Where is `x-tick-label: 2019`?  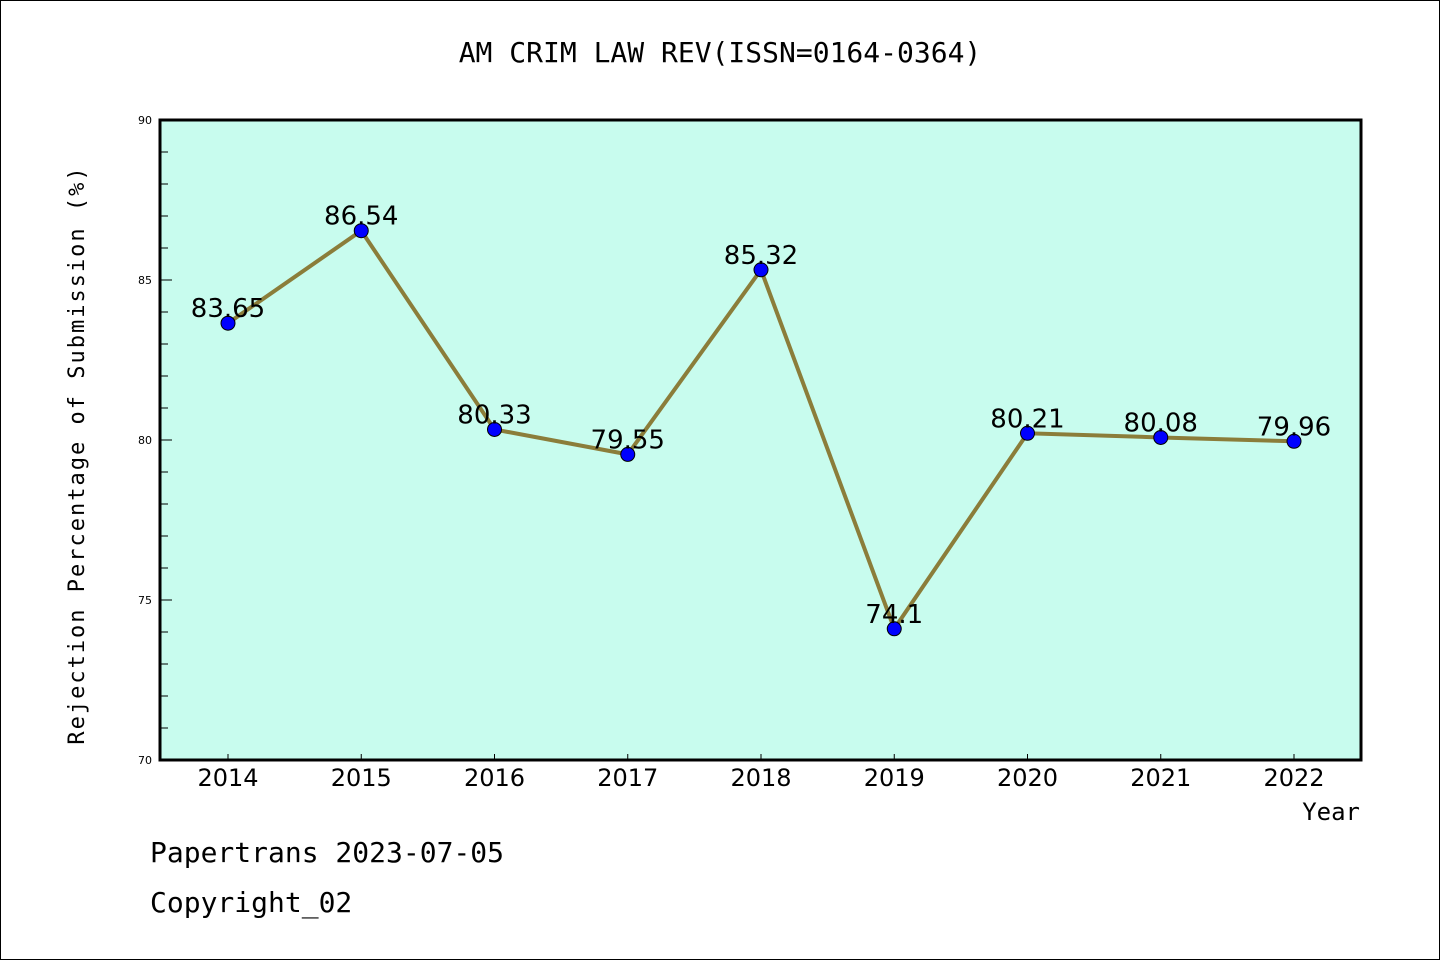
x-tick-label: 2019 is located at coordinates (894, 778).